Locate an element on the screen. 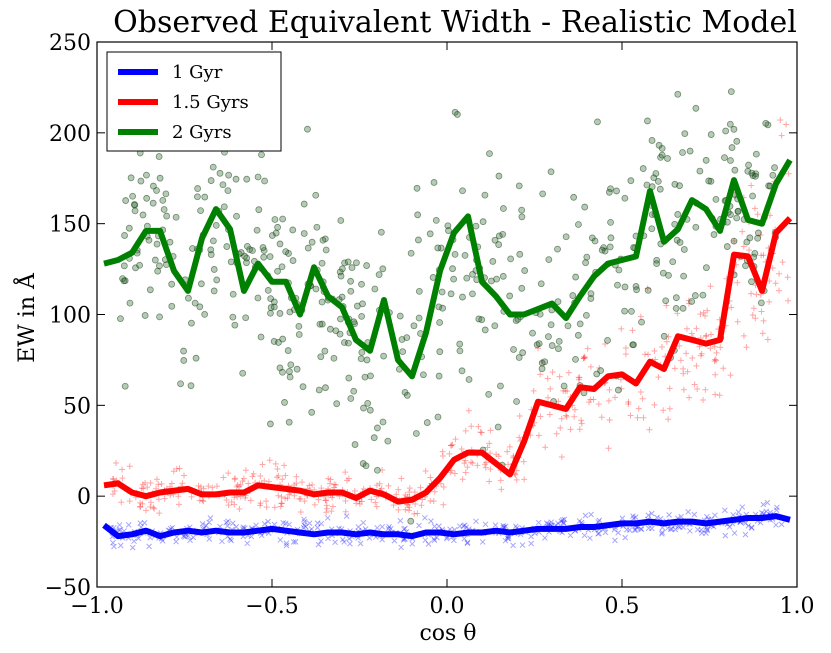 The height and width of the screenshot is (653, 831). y-tick-label: −50 is located at coordinates (68, 588).